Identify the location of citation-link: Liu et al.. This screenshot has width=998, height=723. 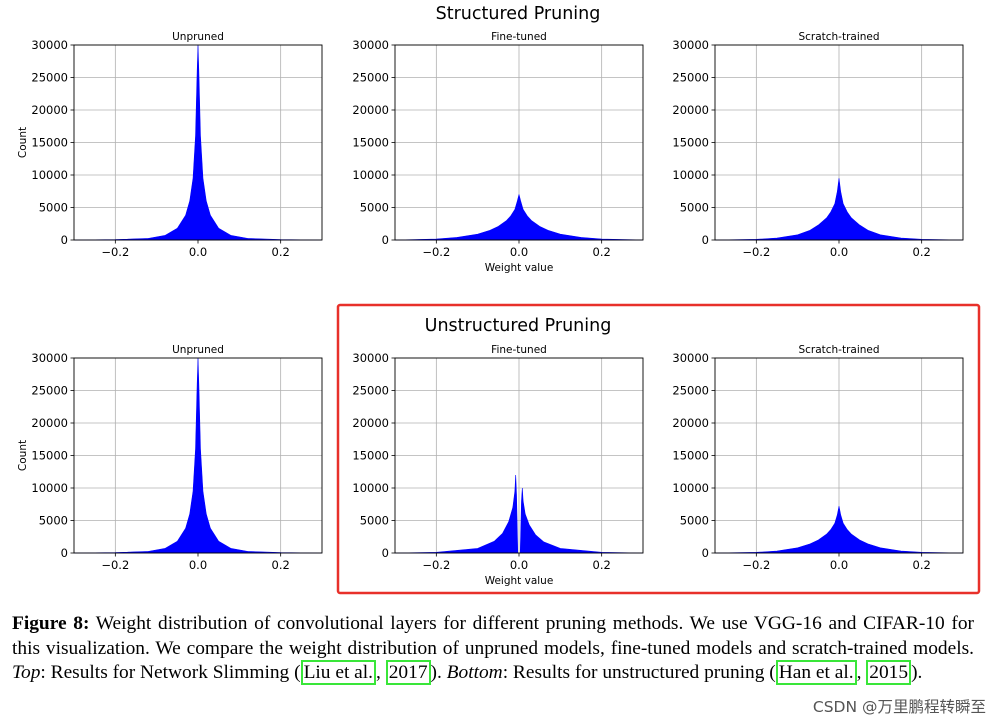
(338, 673).